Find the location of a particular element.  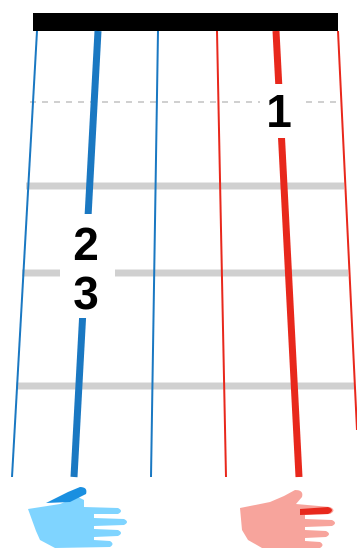

finger-label-1: 1 is located at coordinates (279, 111).